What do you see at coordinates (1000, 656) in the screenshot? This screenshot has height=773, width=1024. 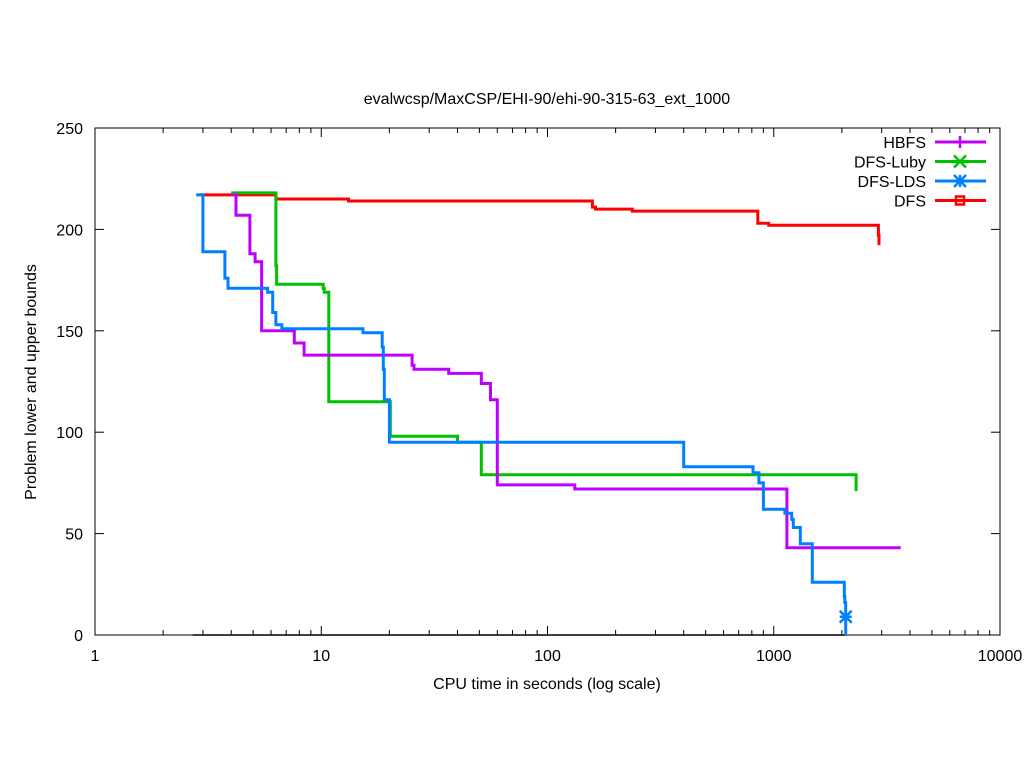 I see `x-tick-label: 10000` at bounding box center [1000, 656].